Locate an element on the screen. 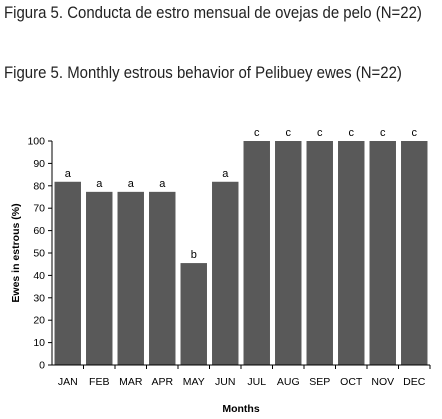 Image resolution: width=442 pixels, height=419 pixels. bar-letter-sep: c is located at coordinates (320, 133).